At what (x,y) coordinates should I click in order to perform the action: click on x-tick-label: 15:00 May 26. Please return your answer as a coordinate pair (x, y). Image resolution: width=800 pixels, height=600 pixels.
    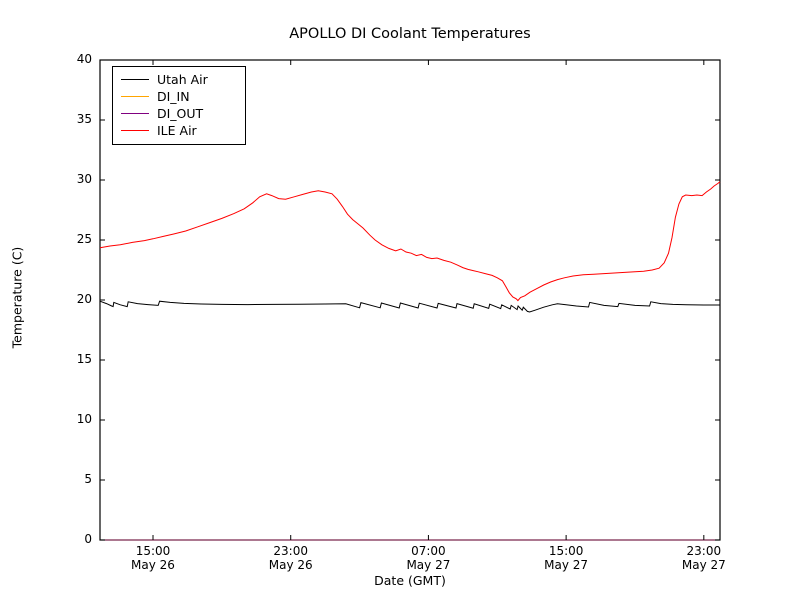
    Looking at the image, I should click on (153, 558).